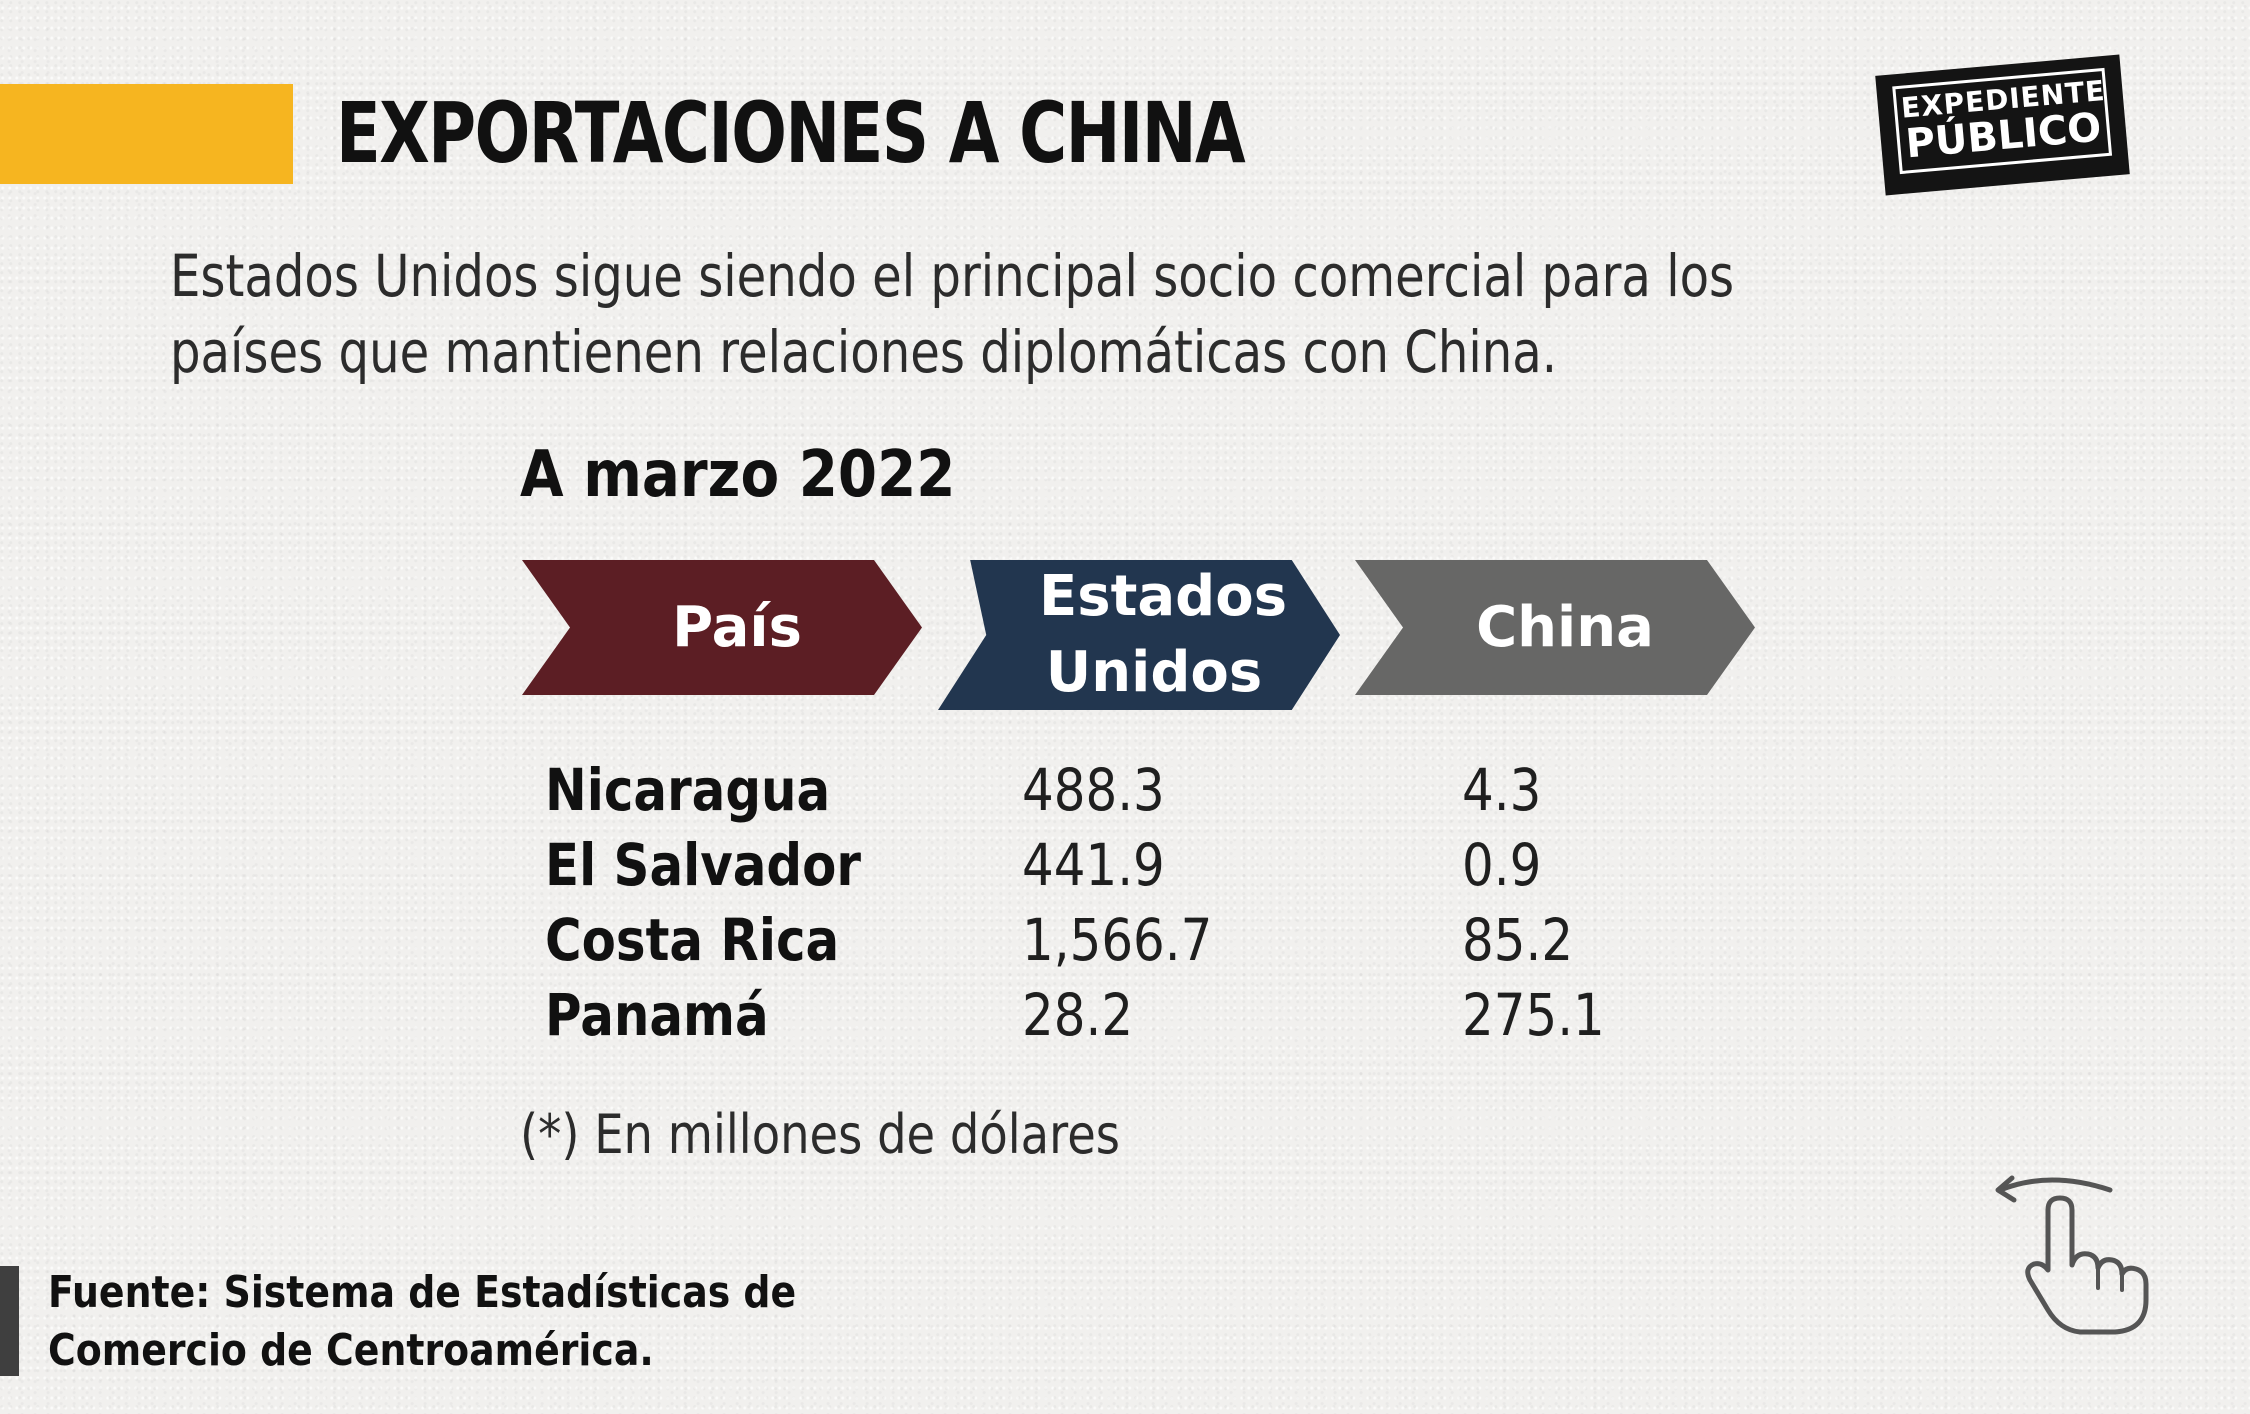 Image resolution: width=2250 pixels, height=1414 pixels. What do you see at coordinates (738, 475) in the screenshot?
I see `date-label: A marzo 2022` at bounding box center [738, 475].